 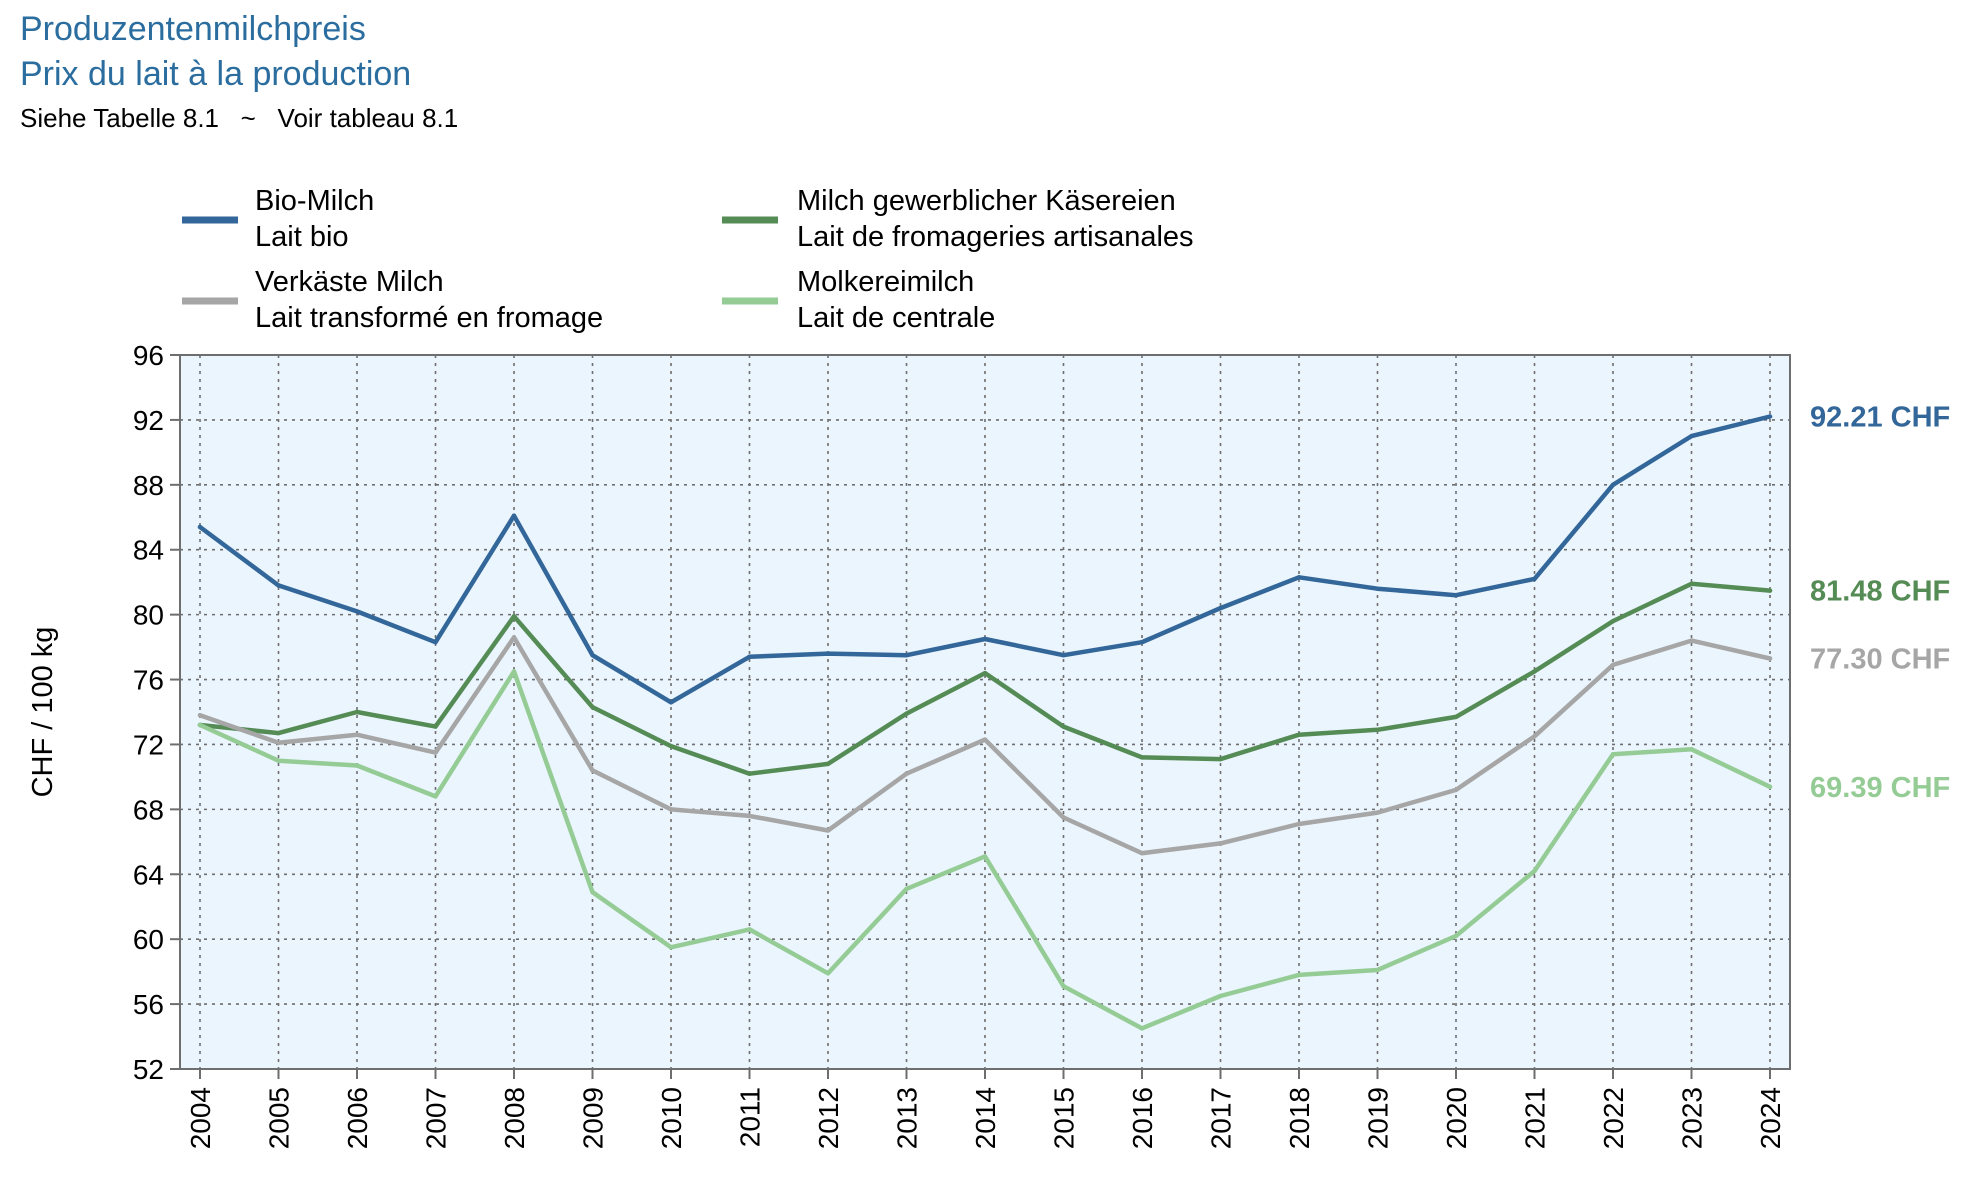 I want to click on y-tick-label: 64, so click(x=148, y=874).